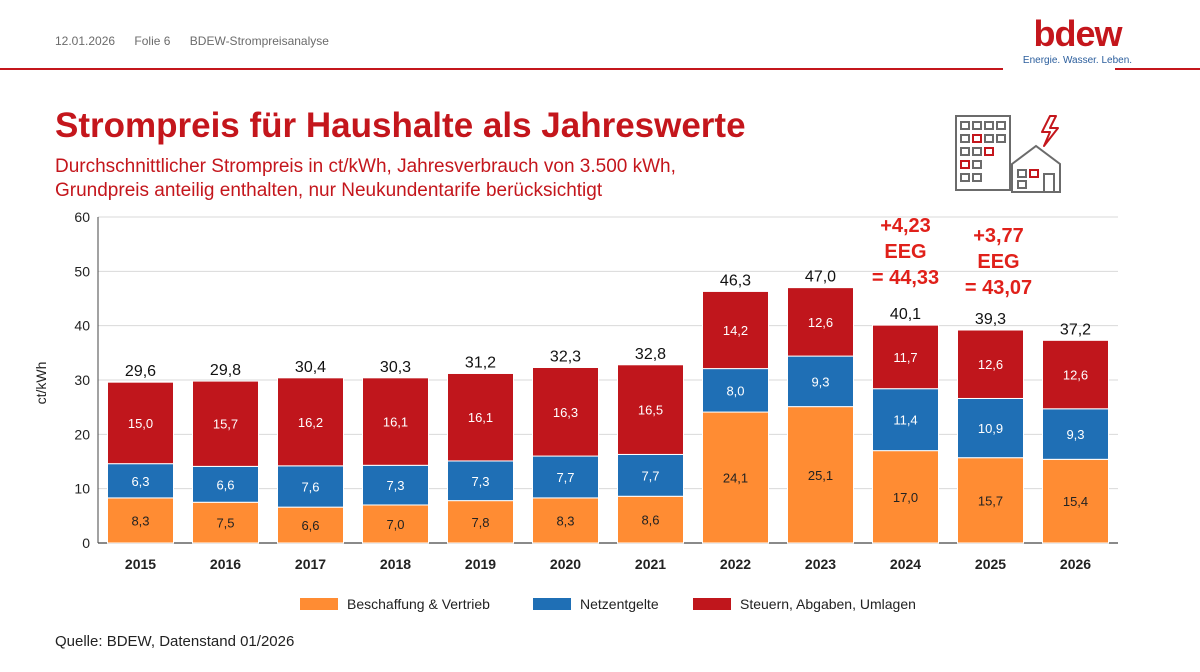  Describe the element at coordinates (565, 564) in the screenshot. I see `x-tick-label: 2020` at that location.